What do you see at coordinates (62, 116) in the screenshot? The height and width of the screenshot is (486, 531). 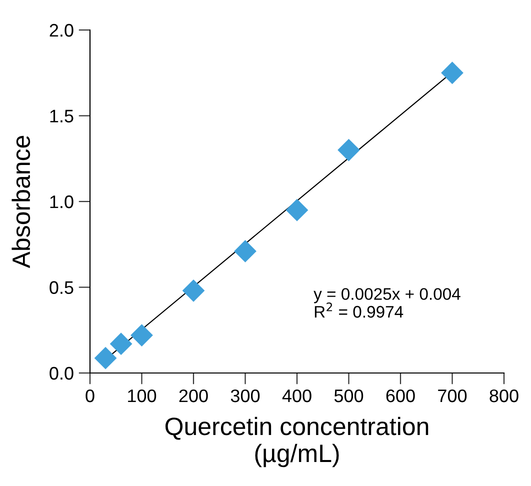 I see `y-tick-label: 1.5` at bounding box center [62, 116].